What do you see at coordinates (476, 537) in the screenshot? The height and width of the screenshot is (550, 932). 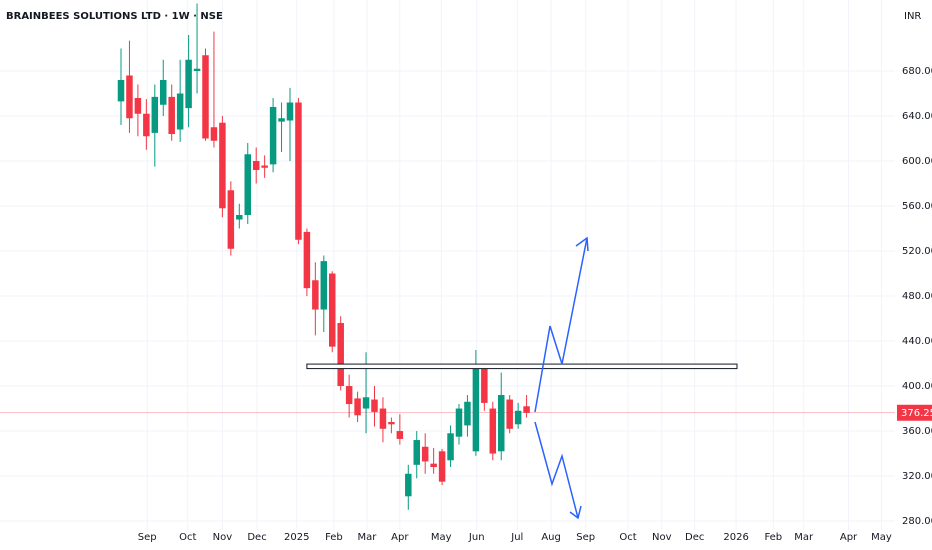 I see `x-tick-label: Jun` at bounding box center [476, 537].